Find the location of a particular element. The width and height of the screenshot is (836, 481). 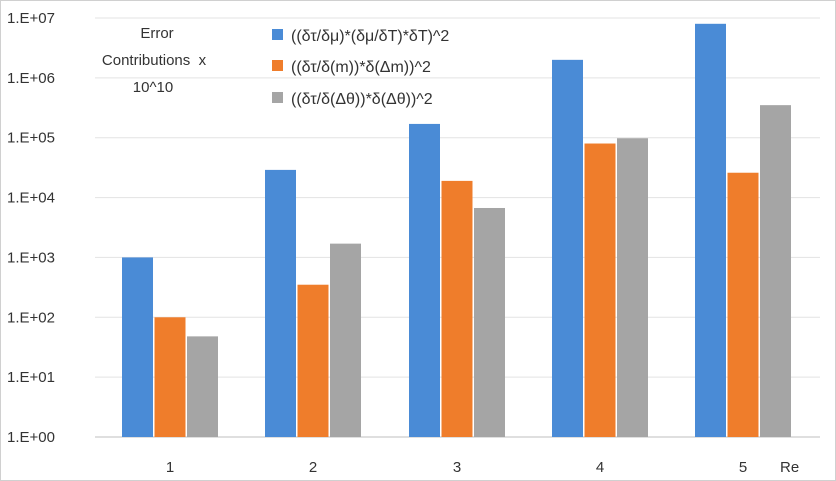

annotation-line-2: Contributions x is located at coordinates (154, 60).